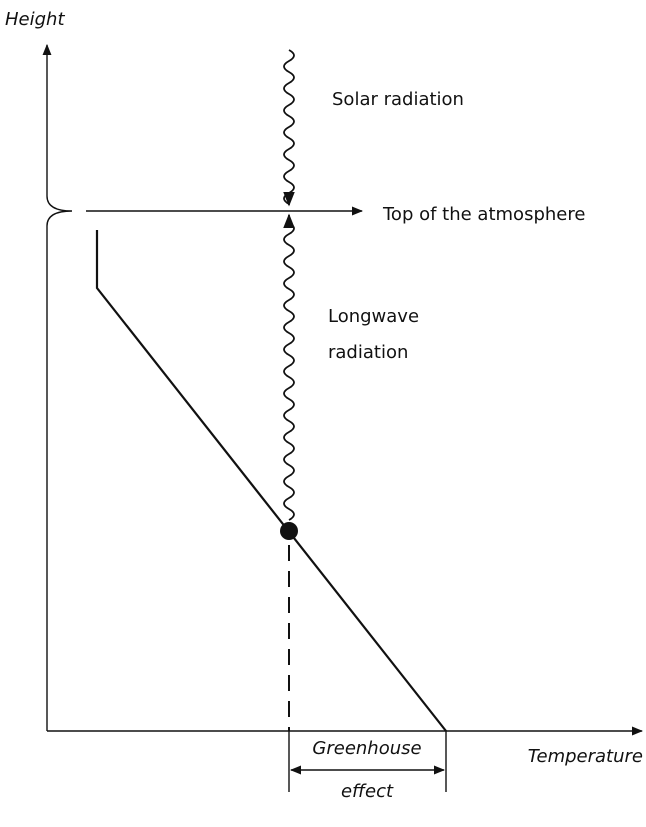  I want to click on solar-label: Solar radiation, so click(398, 99).